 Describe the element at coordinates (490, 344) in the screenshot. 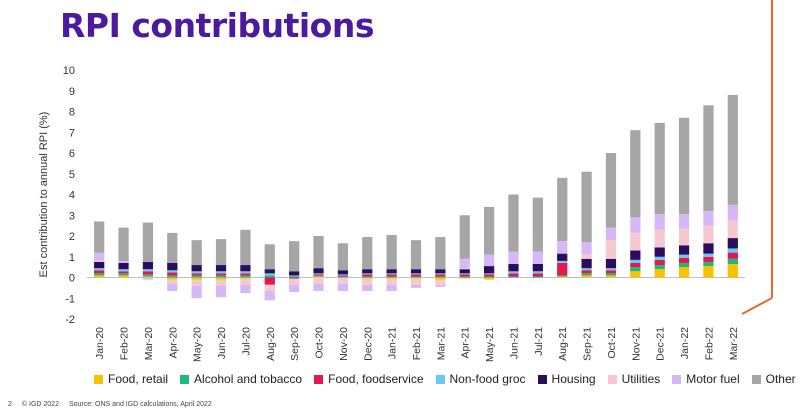

I see `x-tick-label: May-21` at that location.